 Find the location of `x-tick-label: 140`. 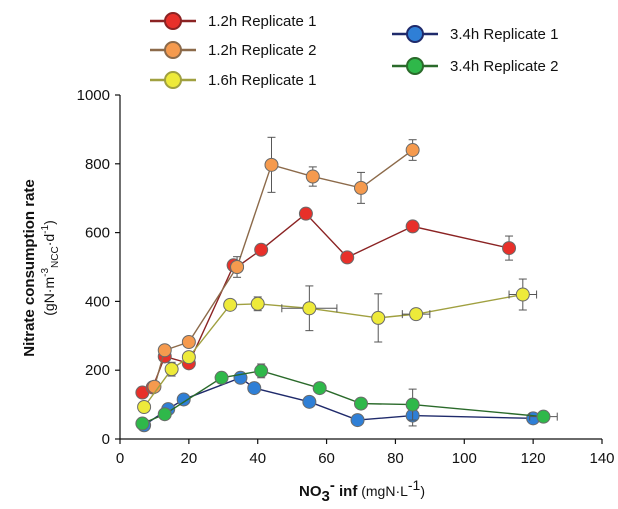

x-tick-label: 140 is located at coordinates (601, 458).